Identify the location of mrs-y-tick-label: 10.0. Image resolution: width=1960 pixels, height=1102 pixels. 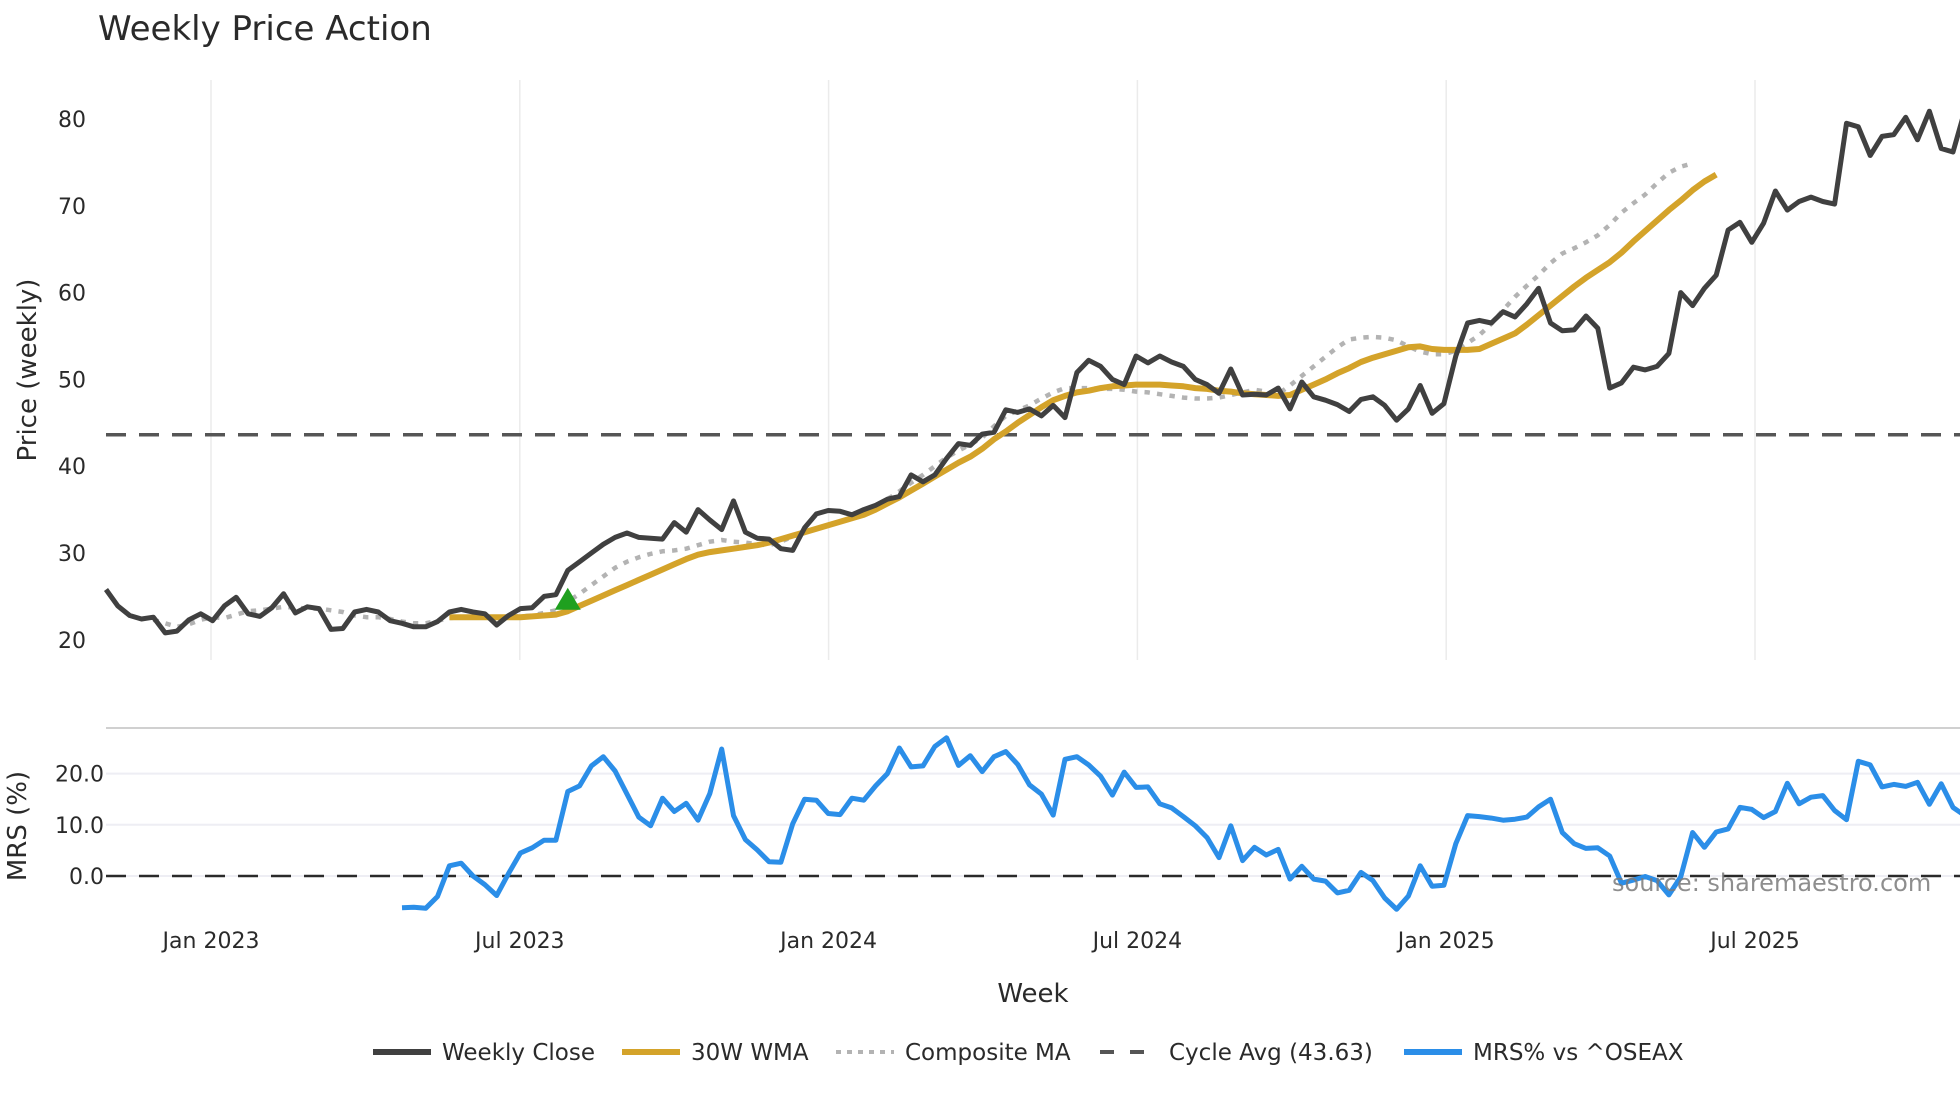
(79, 826).